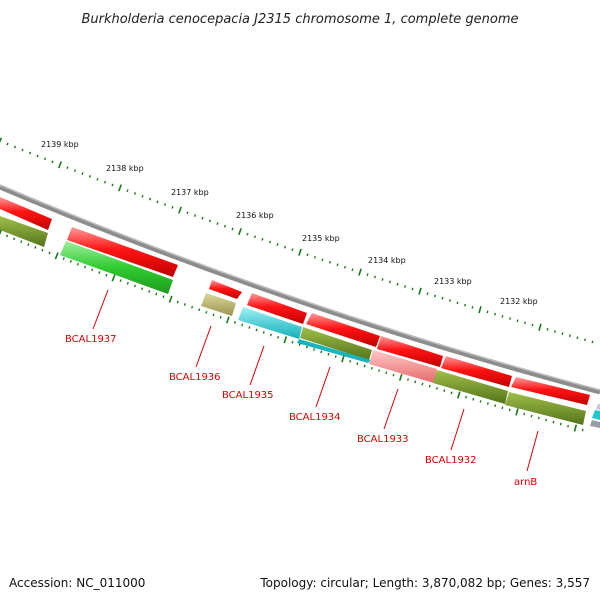  What do you see at coordinates (451, 460) in the screenshot?
I see `gene-label-bcal1932: BCAL1932` at bounding box center [451, 460].